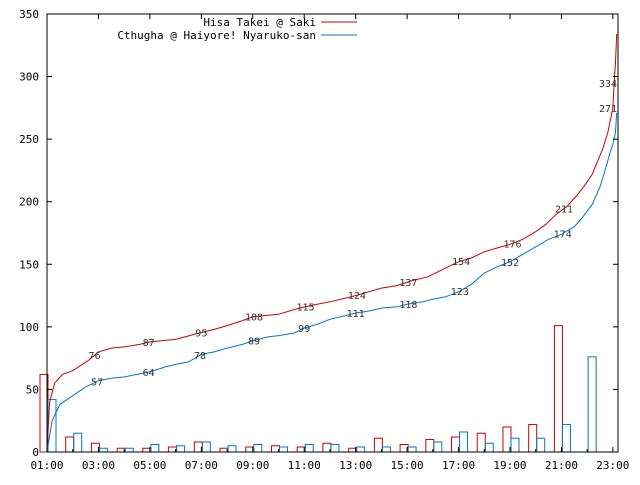  Describe the element at coordinates (201, 465) in the screenshot. I see `x-tick-label: 07:00` at that location.